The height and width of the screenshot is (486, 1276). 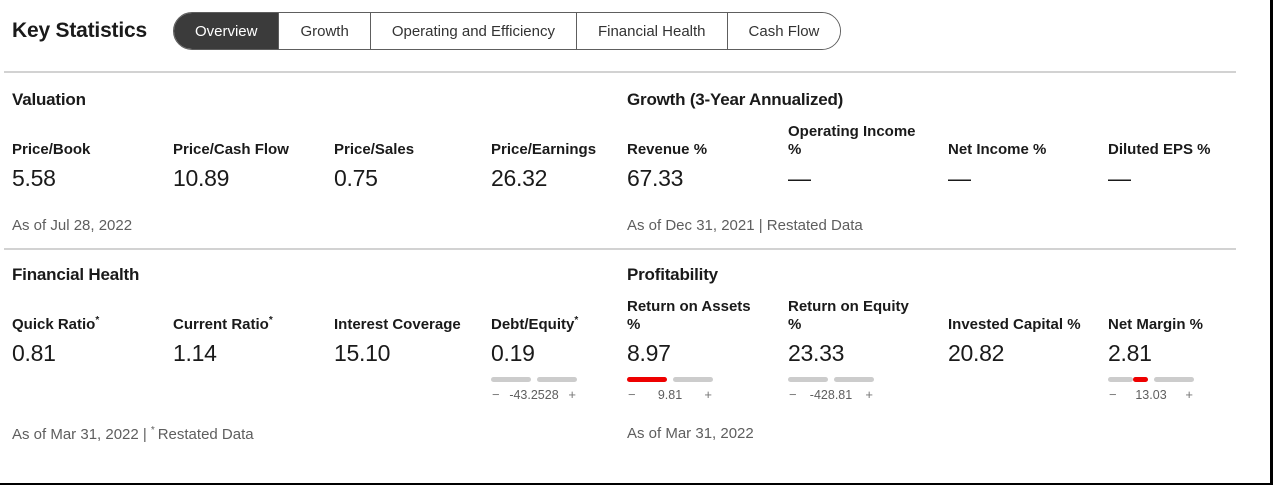 What do you see at coordinates (672, 274) in the screenshot?
I see `section-heading: Profitability` at bounding box center [672, 274].